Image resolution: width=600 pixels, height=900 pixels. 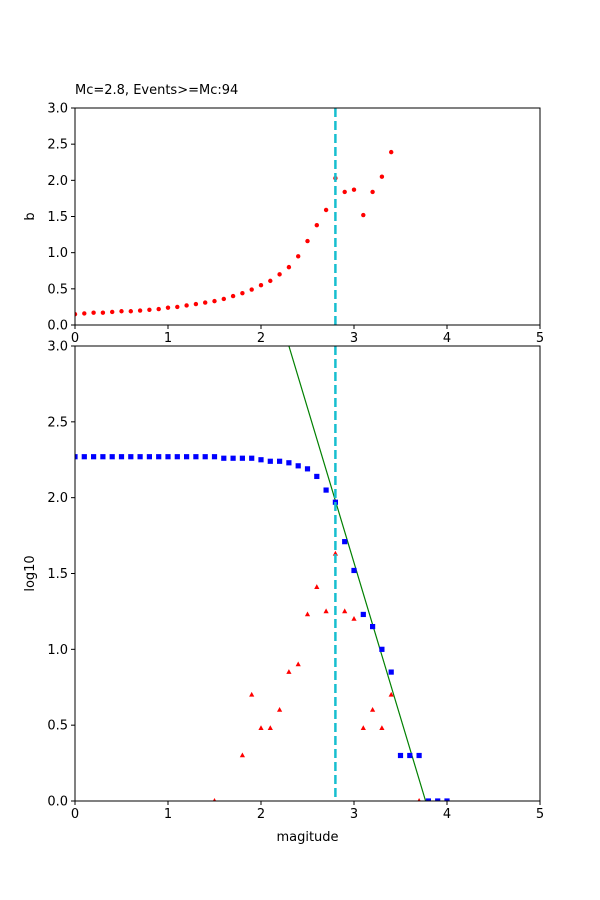 I want to click on x-tick-label: 4, so click(x=447, y=814).